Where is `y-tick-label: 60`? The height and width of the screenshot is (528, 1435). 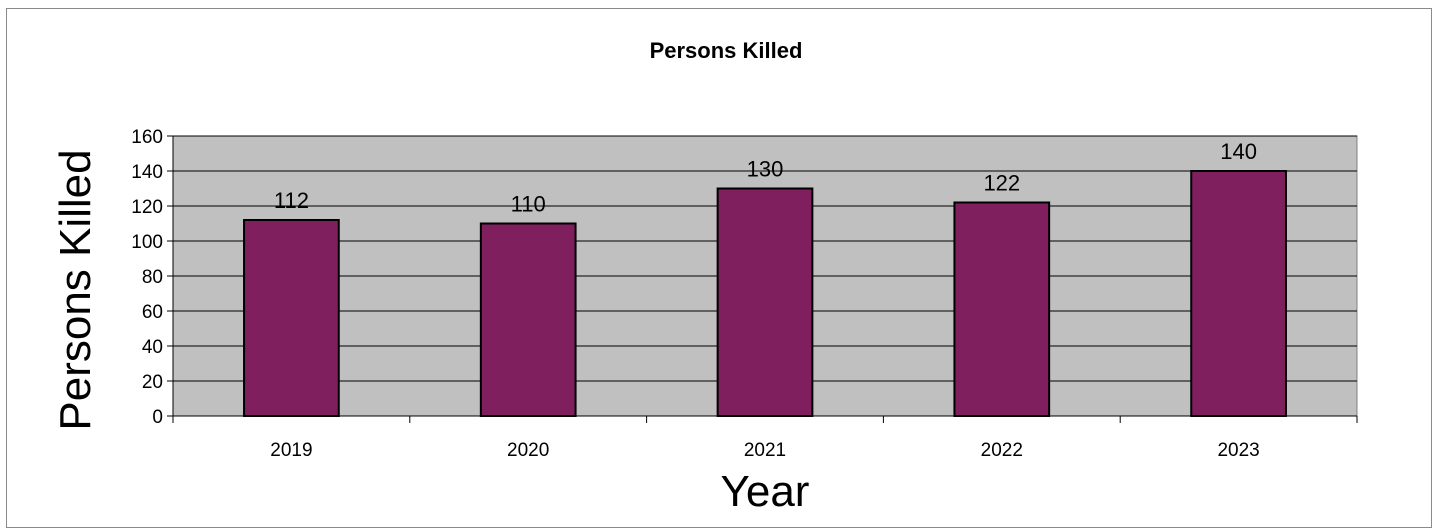 y-tick-label: 60 is located at coordinates (152, 312).